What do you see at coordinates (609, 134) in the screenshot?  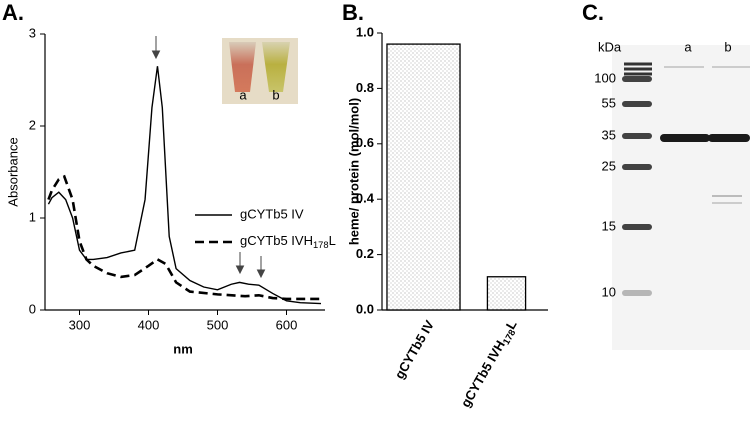 I see `ladder-label: 35` at bounding box center [609, 134].